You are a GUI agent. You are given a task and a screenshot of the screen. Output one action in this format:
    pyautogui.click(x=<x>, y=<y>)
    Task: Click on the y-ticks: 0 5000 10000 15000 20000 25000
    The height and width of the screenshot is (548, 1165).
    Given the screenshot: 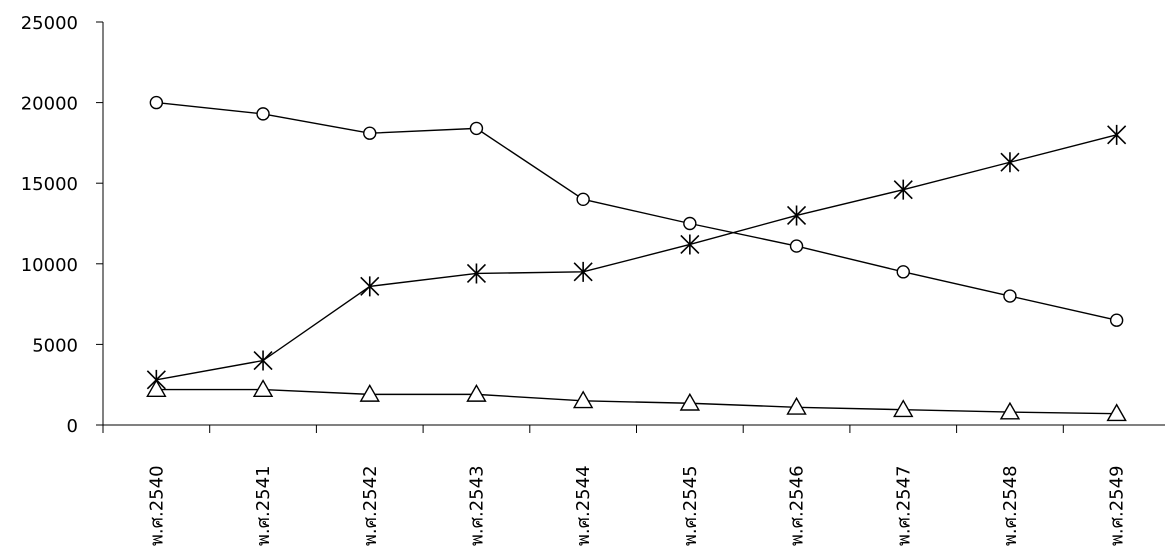 What is the action you would take?
    pyautogui.click(x=62, y=225)
    